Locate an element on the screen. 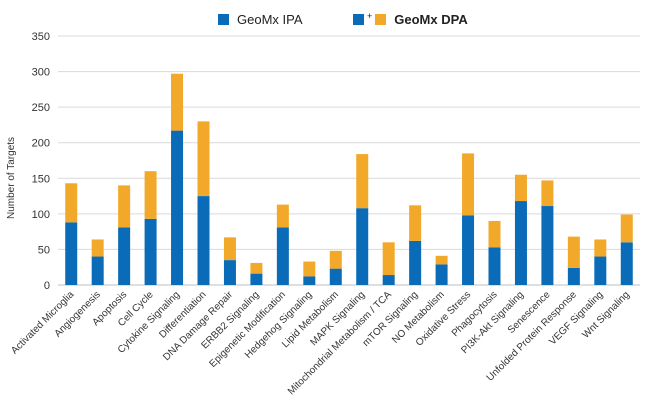 This screenshot has width=650, height=416. legend: GeoMx IPA + GeoMx DPA is located at coordinates (325, 21).